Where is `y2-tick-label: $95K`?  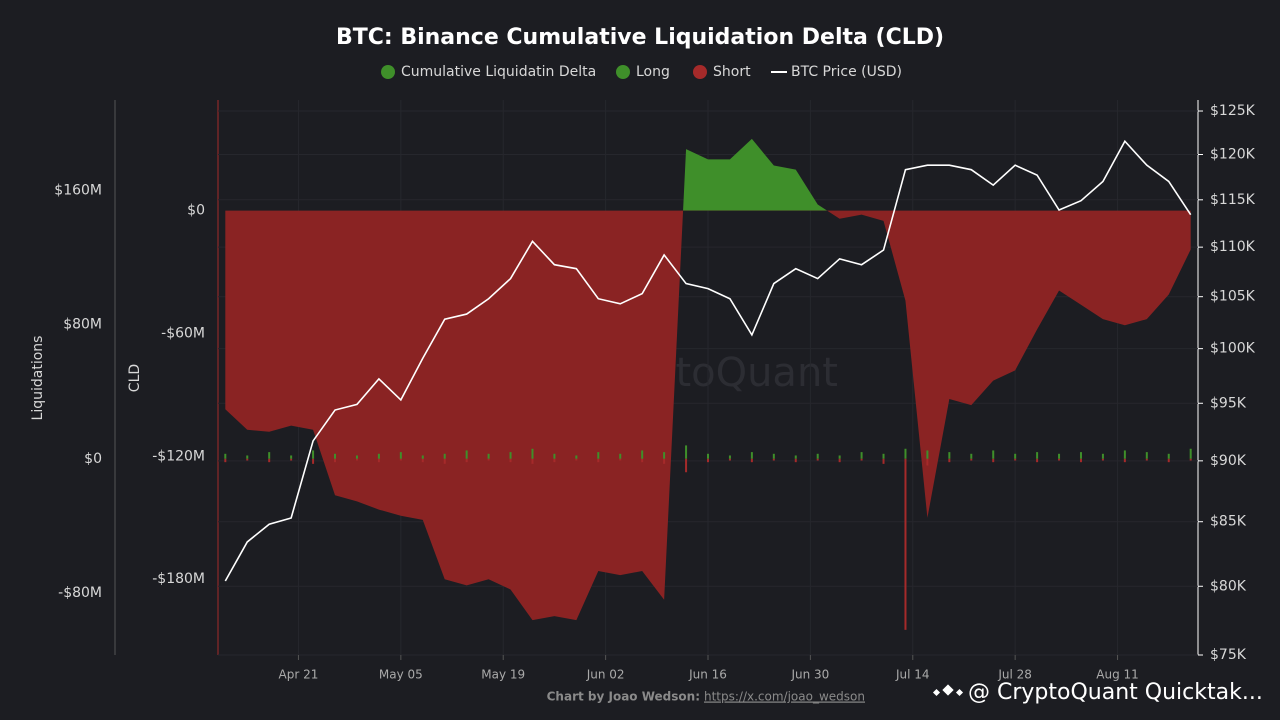
y2-tick-label: $95K is located at coordinates (1228, 403).